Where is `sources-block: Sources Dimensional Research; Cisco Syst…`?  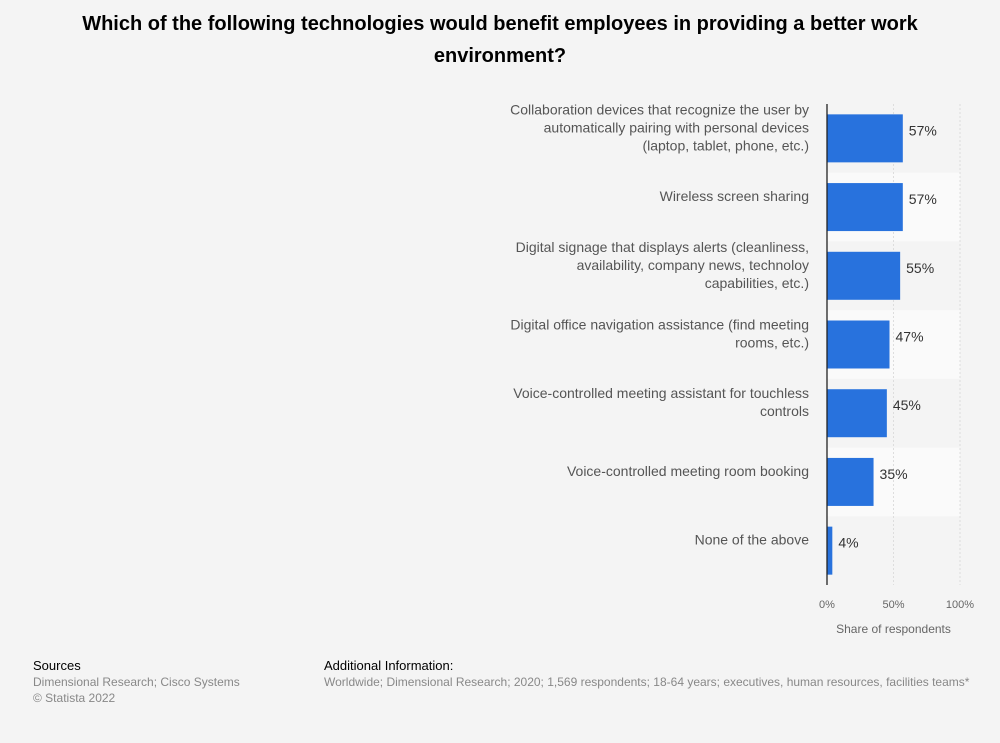 sources-block: Sources Dimensional Research; Cisco Syst… is located at coordinates (136, 682).